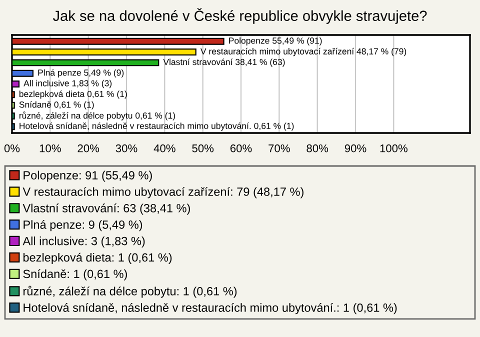 The height and width of the screenshot is (337, 480). Describe the element at coordinates (73, 94) in the screenshot. I see `data-label: bezlepková dieta 0,61 % (1)` at that location.